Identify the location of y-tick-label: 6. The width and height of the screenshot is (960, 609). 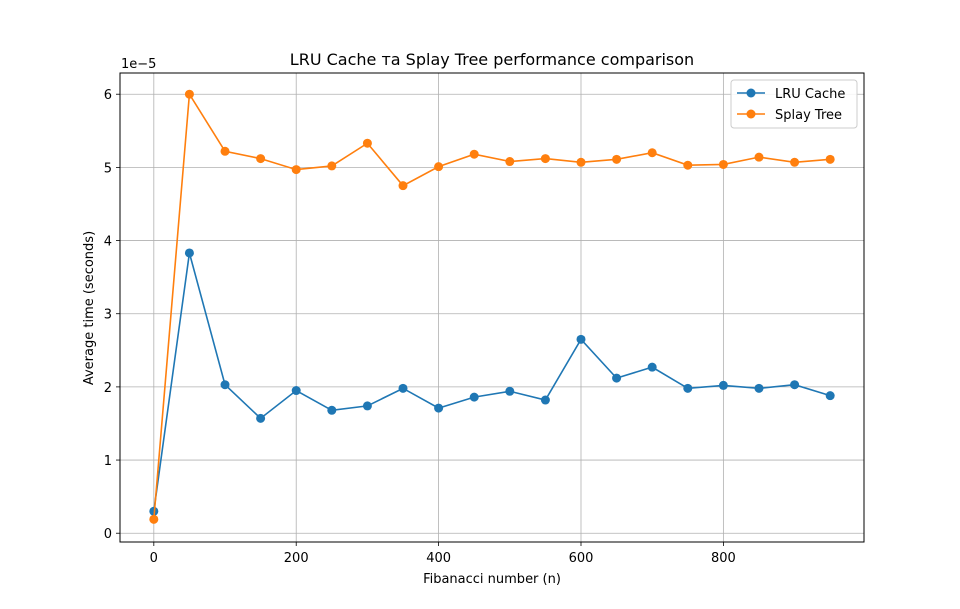
(108, 95).